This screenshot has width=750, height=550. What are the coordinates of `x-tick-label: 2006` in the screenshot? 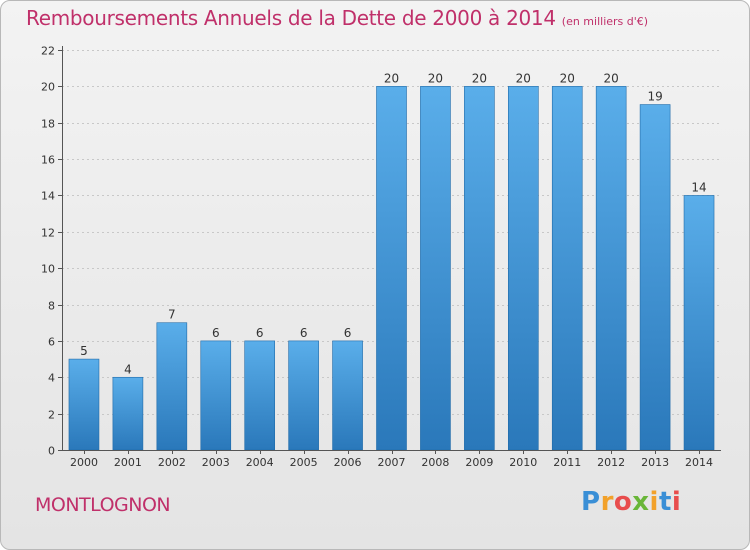 It's located at (348, 462).